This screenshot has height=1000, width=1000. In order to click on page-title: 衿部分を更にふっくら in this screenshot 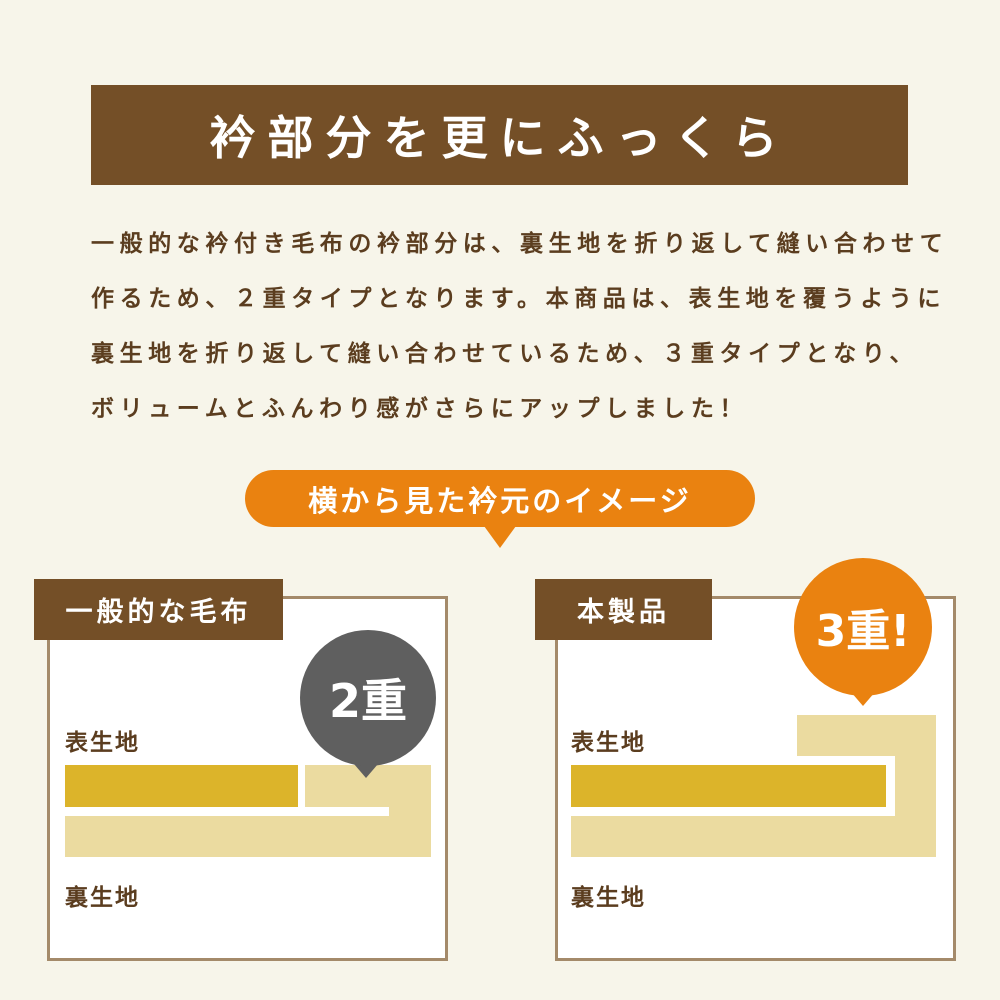, I will do `click(499, 135)`.